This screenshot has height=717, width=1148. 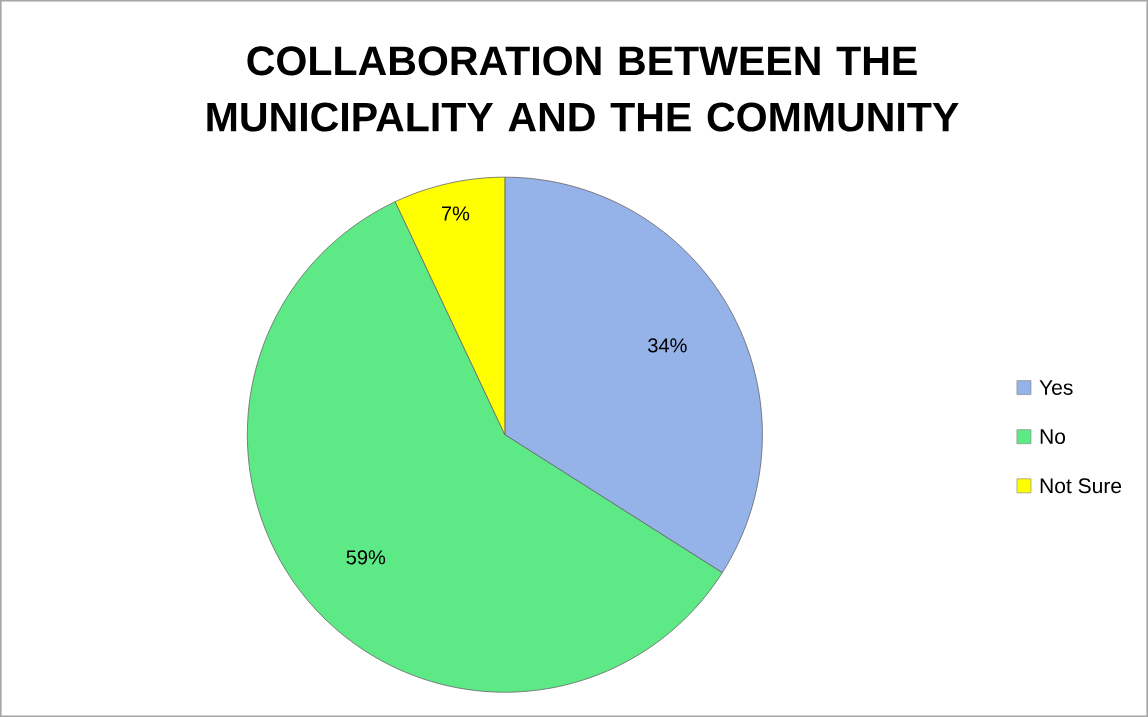 I want to click on chart-title: COLLABORATION BETWEEN THE MUNICIPALITY AND THE COMMUNITY, so click(x=583, y=89).